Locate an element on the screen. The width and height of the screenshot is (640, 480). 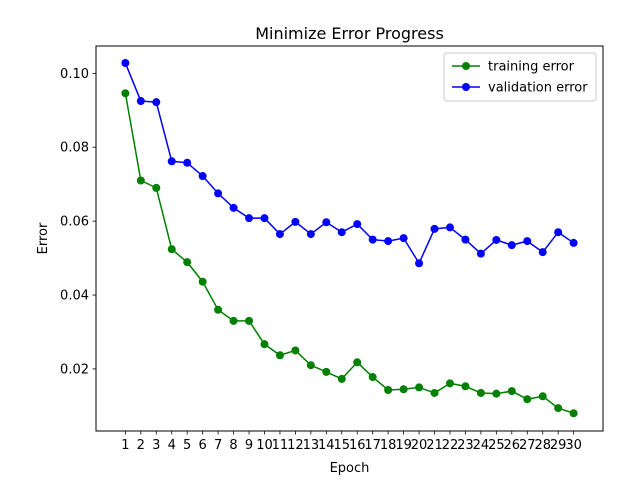
y-tick-label-0: 0.02 is located at coordinates (74, 369).